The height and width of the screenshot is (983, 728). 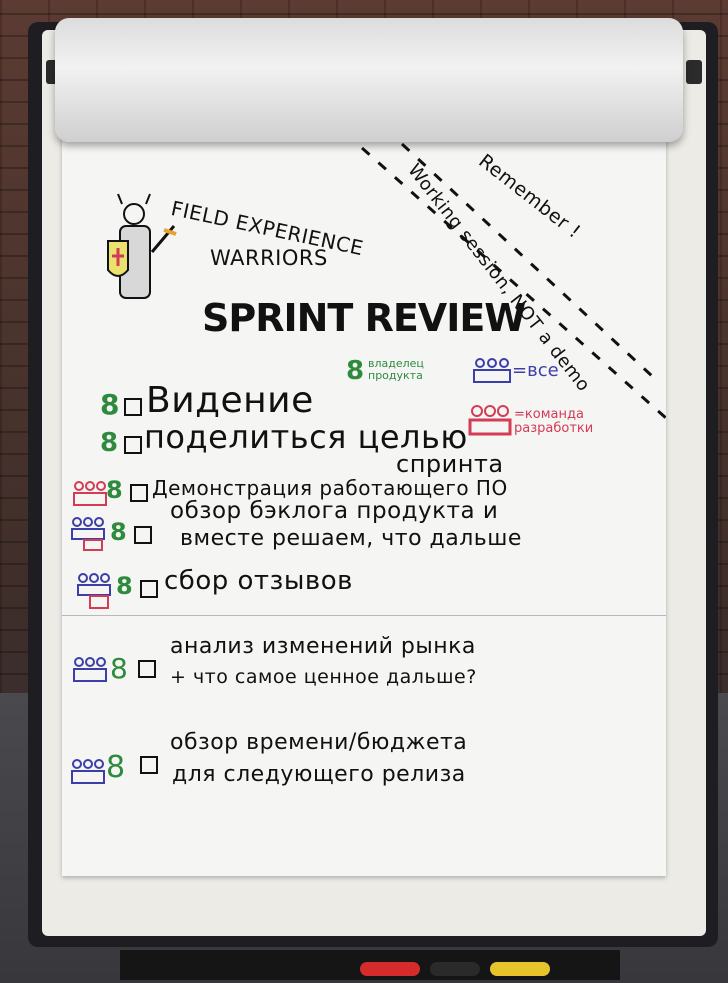 I want to click on agenda-item-4-cont: вместе решаем, что дальше, so click(x=351, y=538).